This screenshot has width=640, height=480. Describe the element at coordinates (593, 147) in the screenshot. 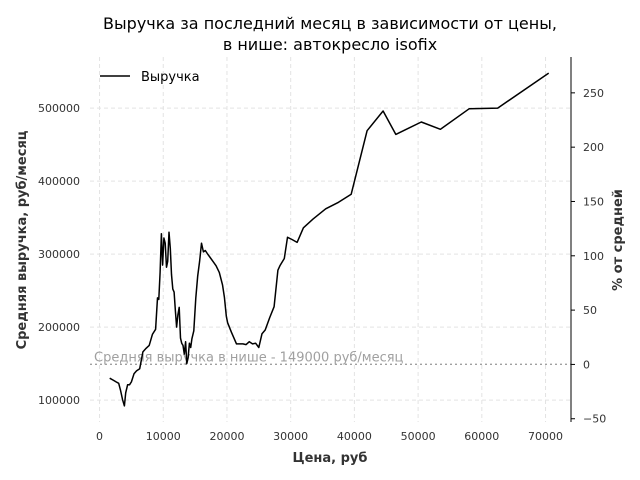

I see `y-right-tick-label: 200` at that location.